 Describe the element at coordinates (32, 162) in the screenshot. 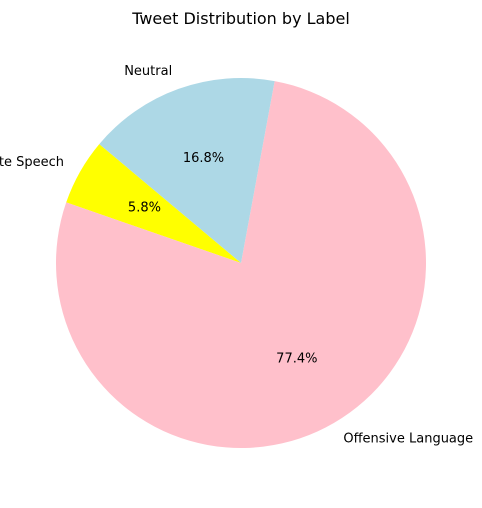

I see `pie-category-label: Hate Speech` at that location.